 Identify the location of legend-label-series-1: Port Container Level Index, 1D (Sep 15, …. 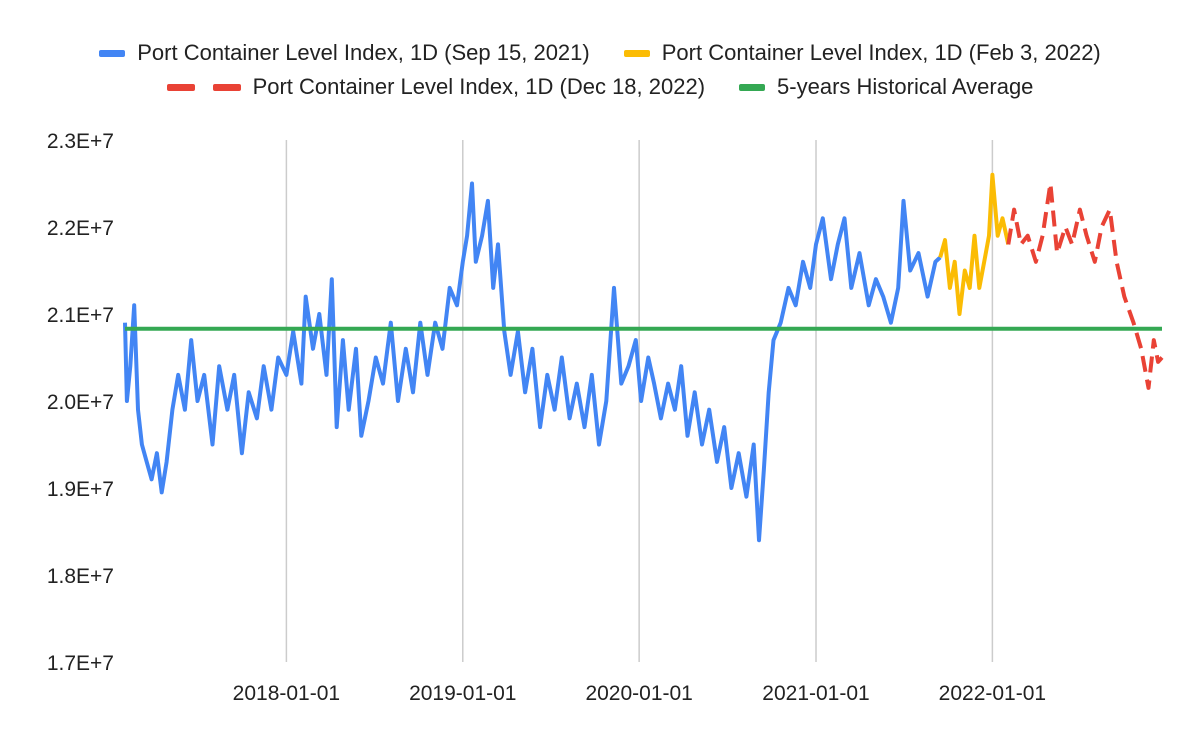
(363, 52).